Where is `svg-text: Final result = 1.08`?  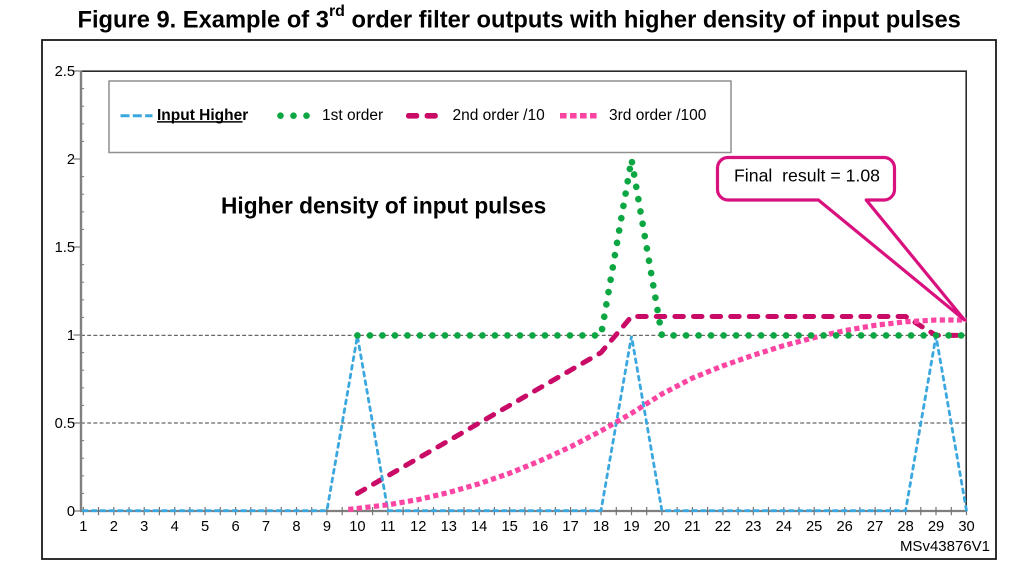 svg-text: Final result = 1.08 is located at coordinates (807, 176).